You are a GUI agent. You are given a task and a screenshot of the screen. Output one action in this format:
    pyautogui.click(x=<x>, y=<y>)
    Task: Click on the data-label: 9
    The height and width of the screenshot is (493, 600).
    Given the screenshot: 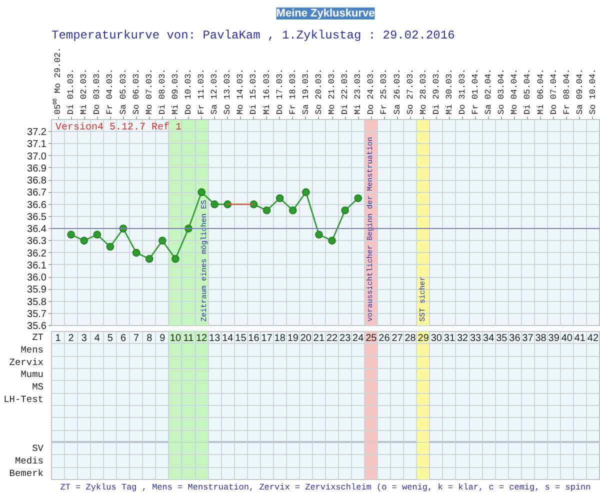 What is the action you would take?
    pyautogui.click(x=163, y=338)
    